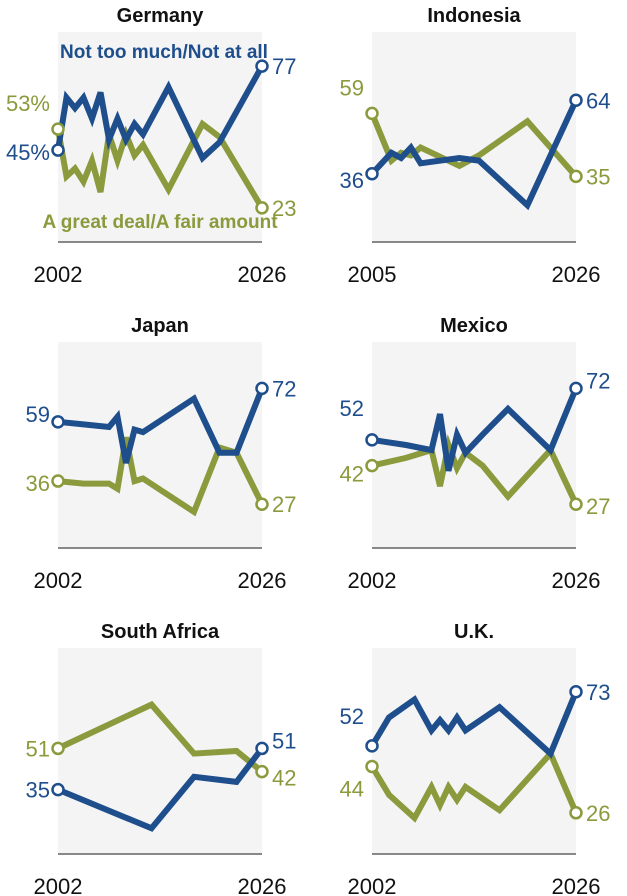 The width and height of the screenshot is (627, 896). I want to click on legend-series-a: Not too much/Not at all, so click(164, 52).